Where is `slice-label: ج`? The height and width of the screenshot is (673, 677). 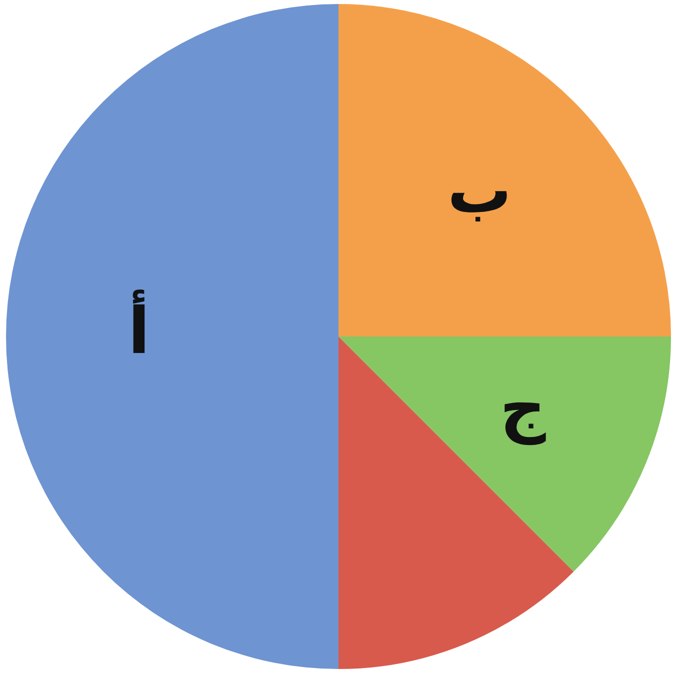
slice-label: ج is located at coordinates (523, 408).